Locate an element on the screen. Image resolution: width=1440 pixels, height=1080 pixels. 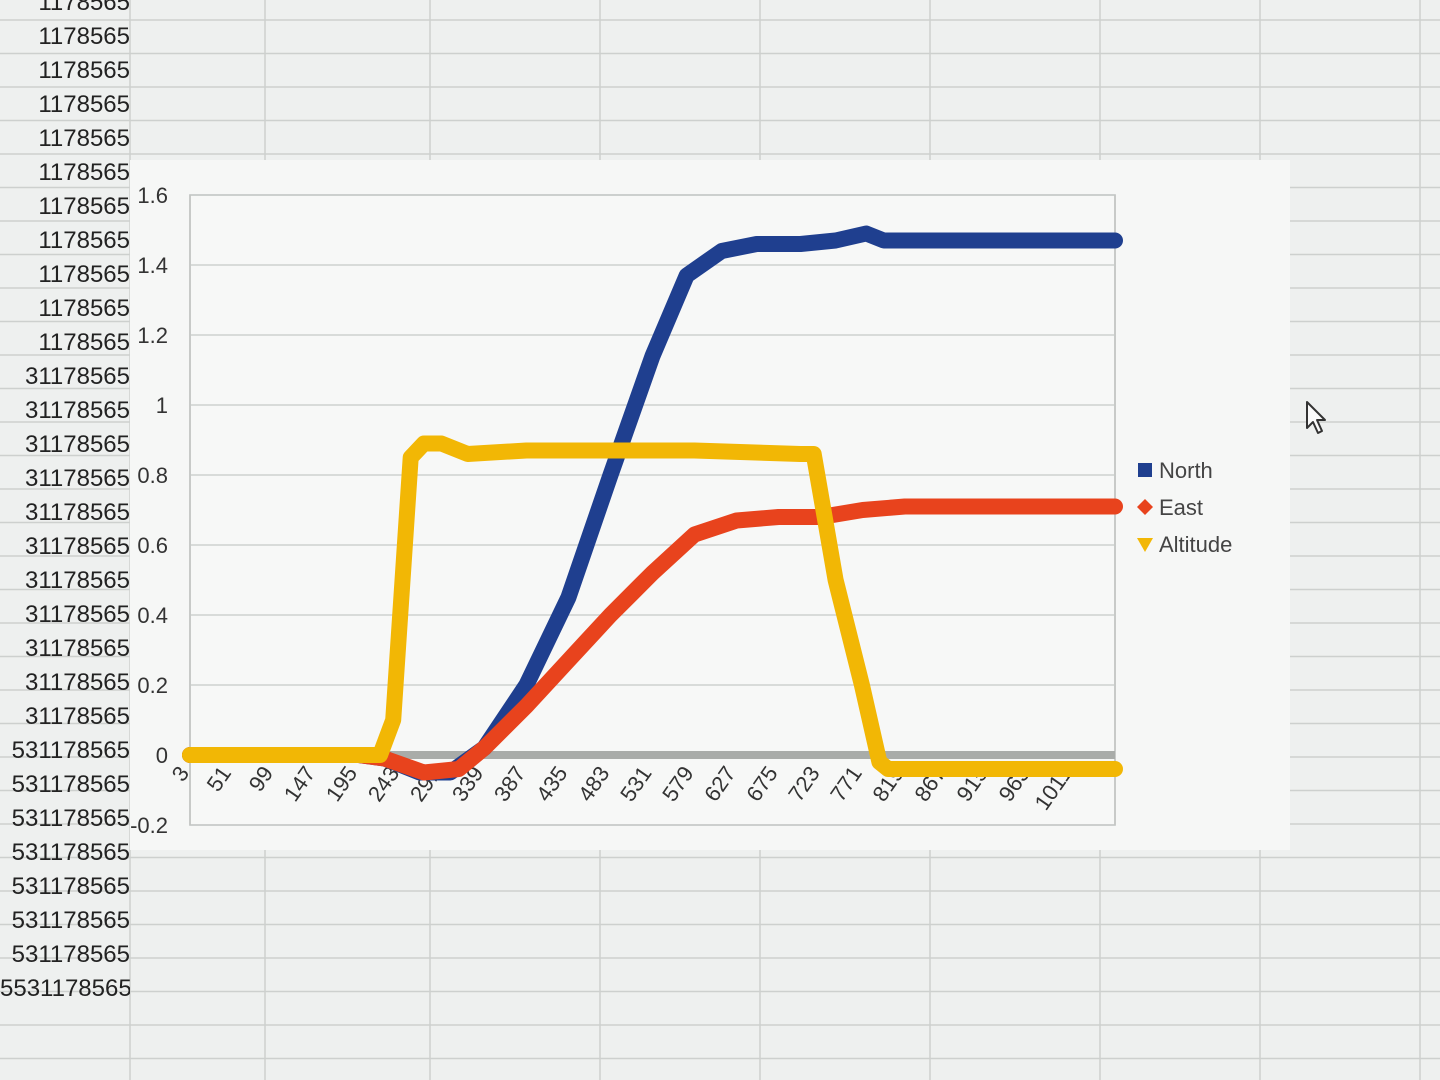
y-tick-label: 0.2 is located at coordinates (152, 685).